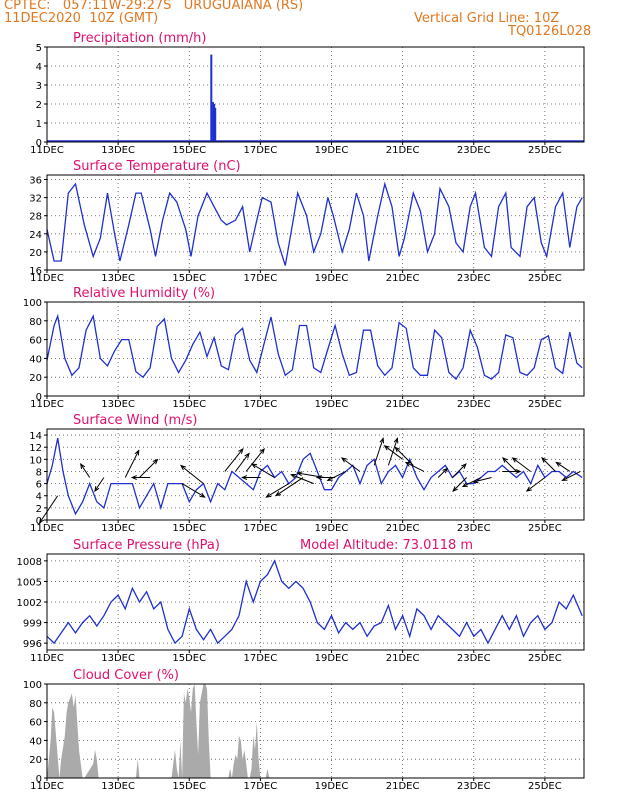 The image size is (618, 800). What do you see at coordinates (32, 624) in the screenshot?
I see `y-tick-label: 999` at bounding box center [32, 624].